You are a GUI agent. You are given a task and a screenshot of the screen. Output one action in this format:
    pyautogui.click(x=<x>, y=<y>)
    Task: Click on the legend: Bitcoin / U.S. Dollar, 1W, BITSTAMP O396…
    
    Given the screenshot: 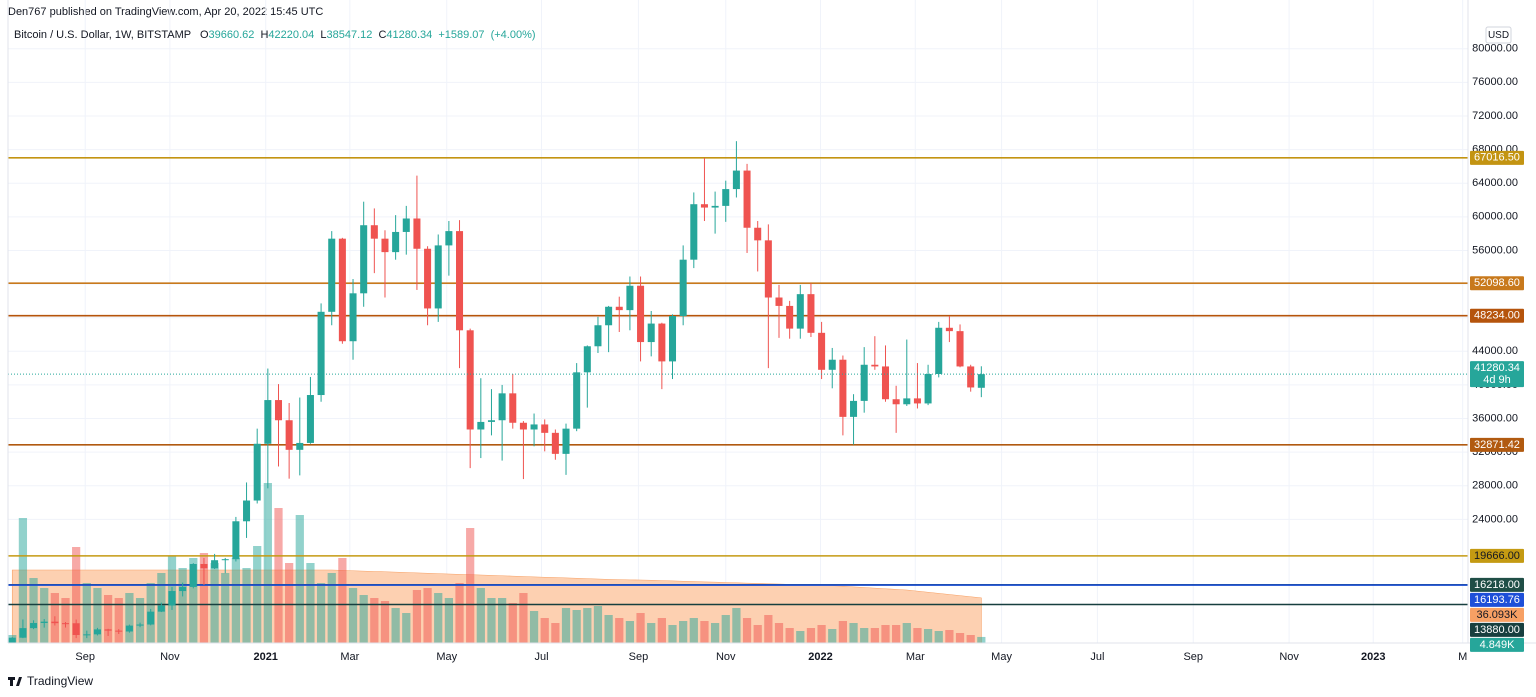 What is the action you would take?
    pyautogui.click(x=275, y=35)
    